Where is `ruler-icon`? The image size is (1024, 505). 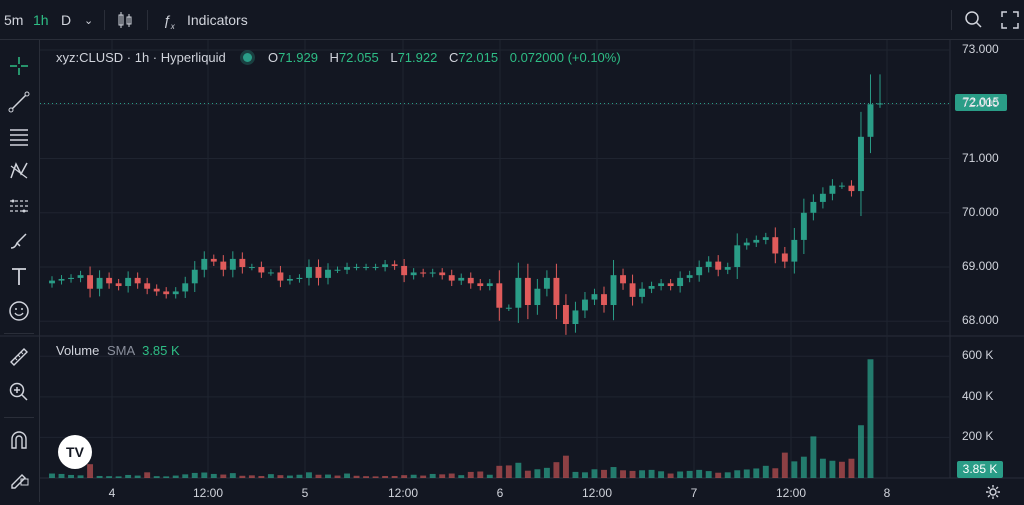
ruler-icon is located at coordinates (19, 357).